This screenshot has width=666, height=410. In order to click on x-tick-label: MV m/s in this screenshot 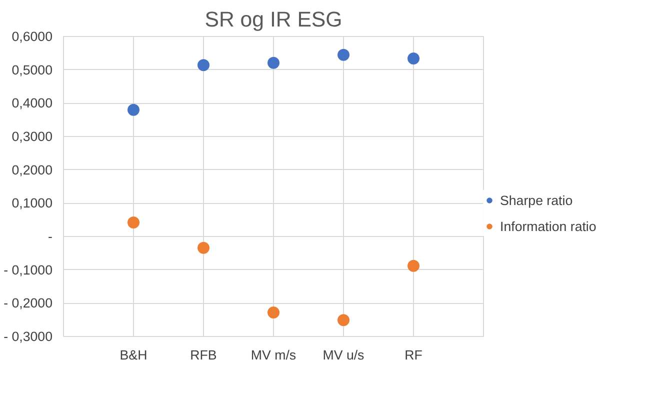, I will do `click(273, 355)`.